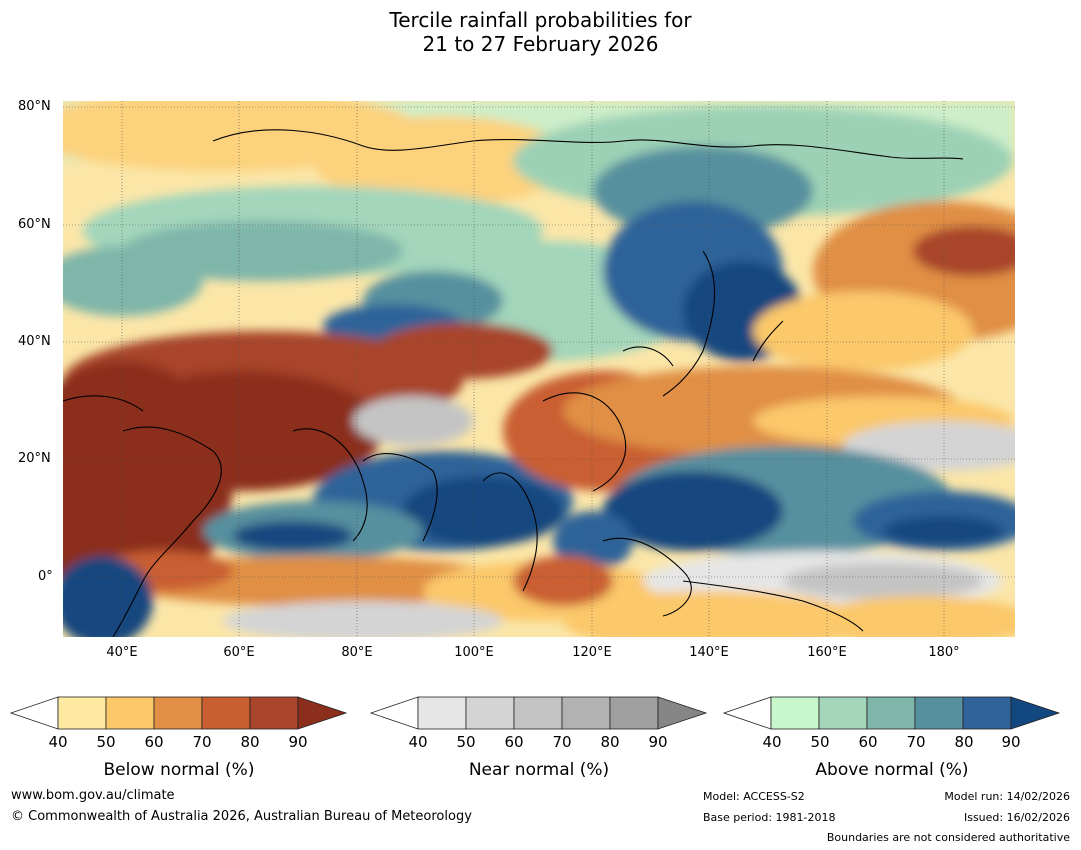  What do you see at coordinates (827, 652) in the screenshot?
I see `lon-tick: 160°E` at bounding box center [827, 652].